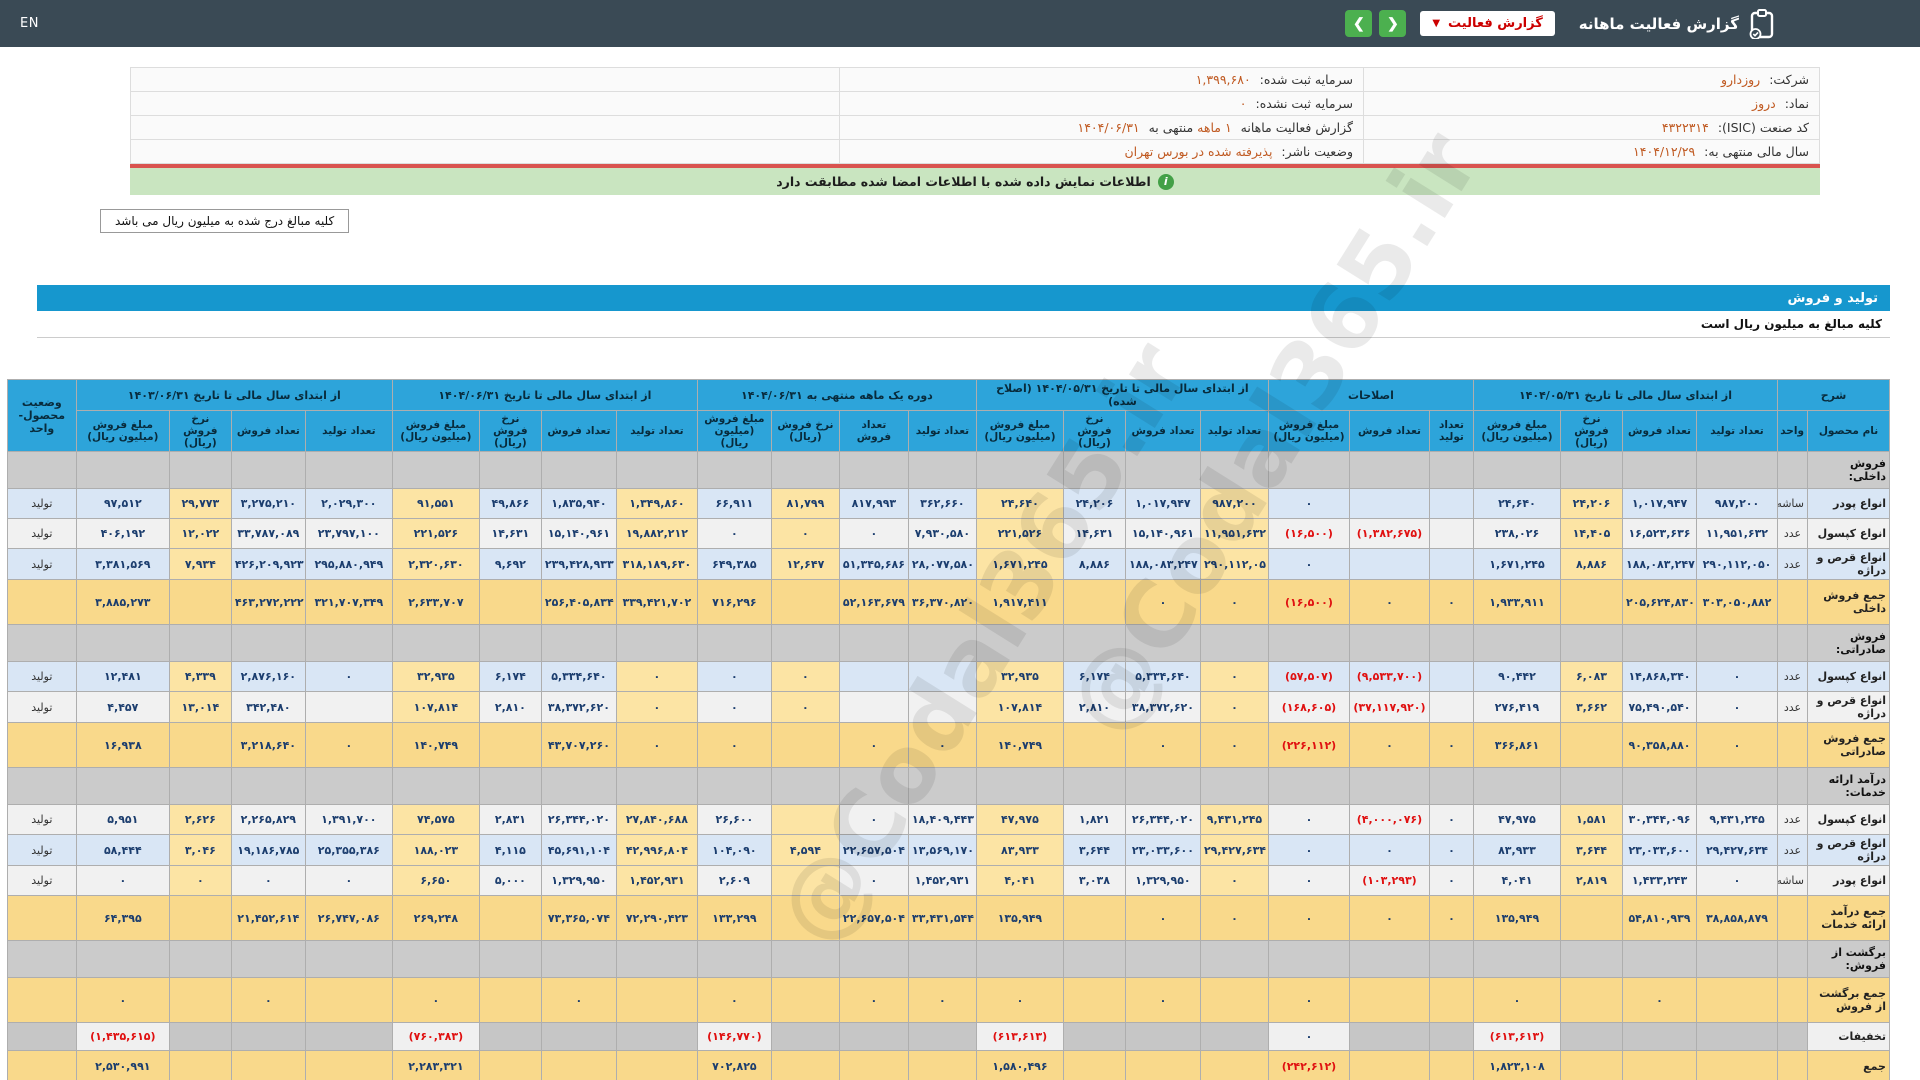  What do you see at coordinates (1591, 533) in the screenshot?
I see `value-cell: ۱۴,۴۰۵` at bounding box center [1591, 533].